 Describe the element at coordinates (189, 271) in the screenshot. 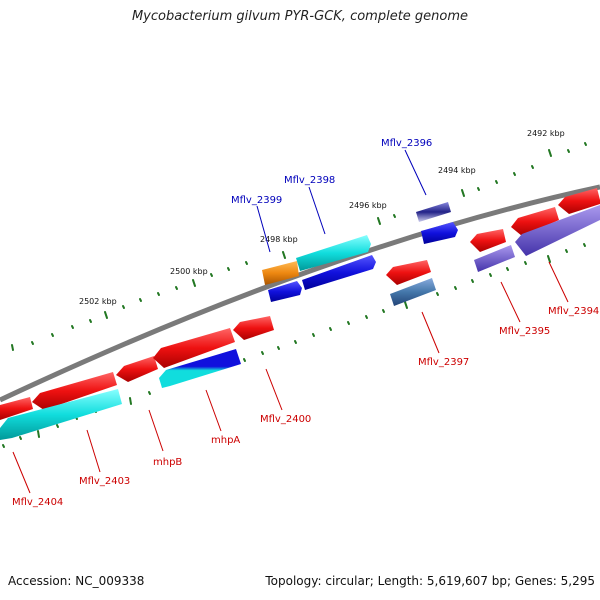

I see `scale-label: 2500 kbp` at that location.